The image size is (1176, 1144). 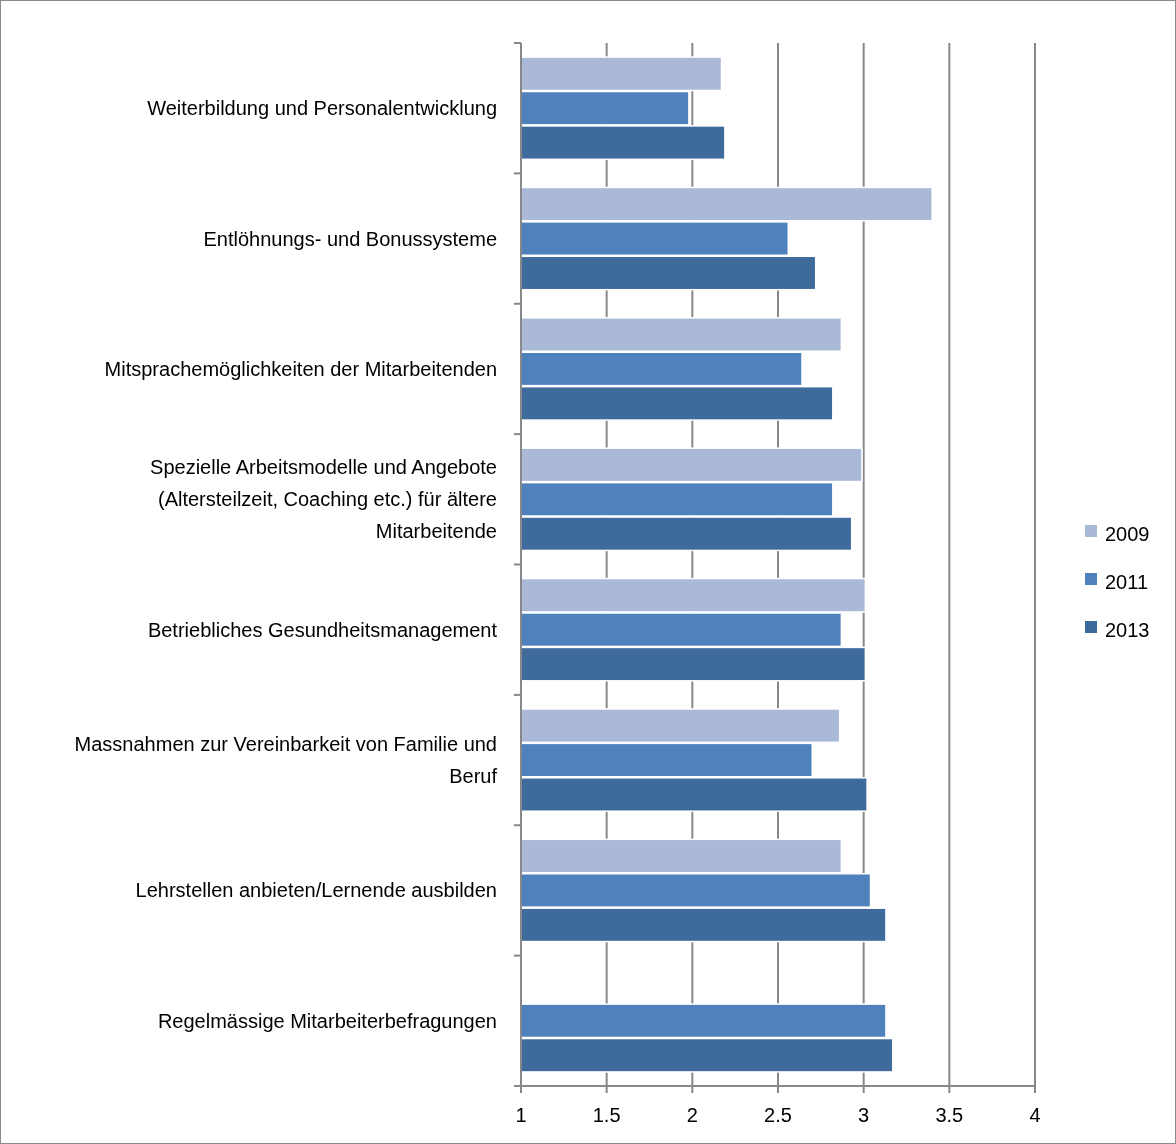 I want to click on y-tick-label: Weiterbildung und Personalentwicklung, so click(x=322, y=108).